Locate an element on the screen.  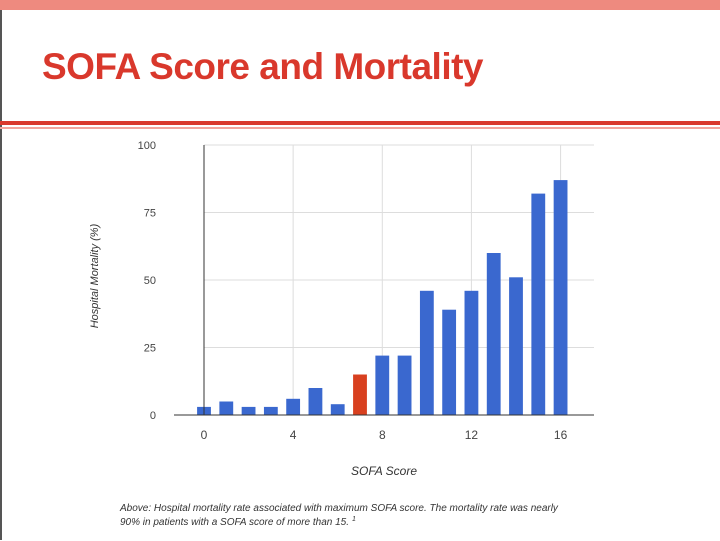
y-tick-label-50: 50 is located at coordinates (150, 281).